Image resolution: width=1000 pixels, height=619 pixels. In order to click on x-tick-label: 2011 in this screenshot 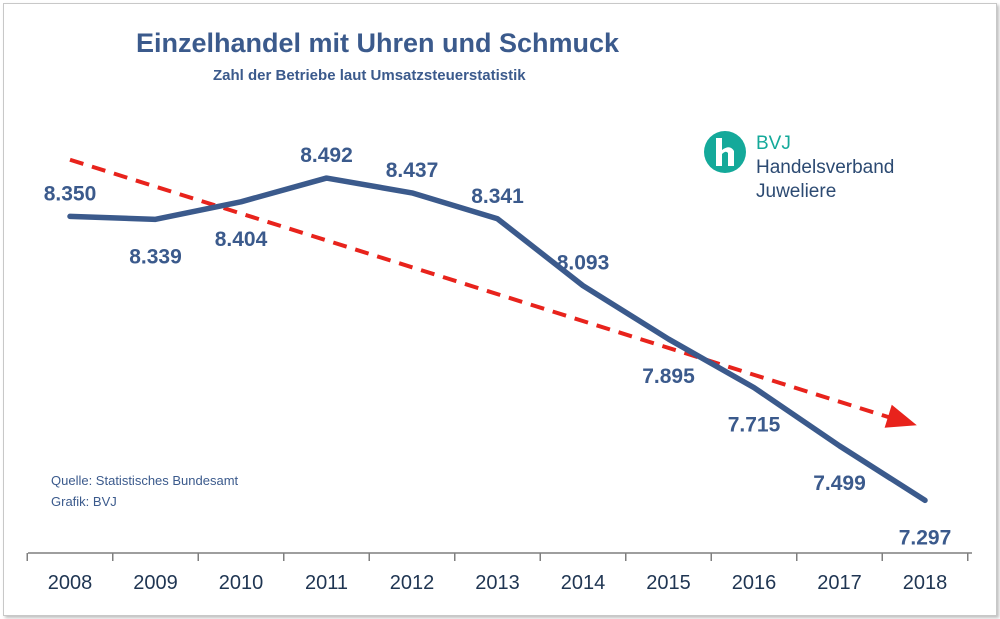, I will do `click(326, 583)`.